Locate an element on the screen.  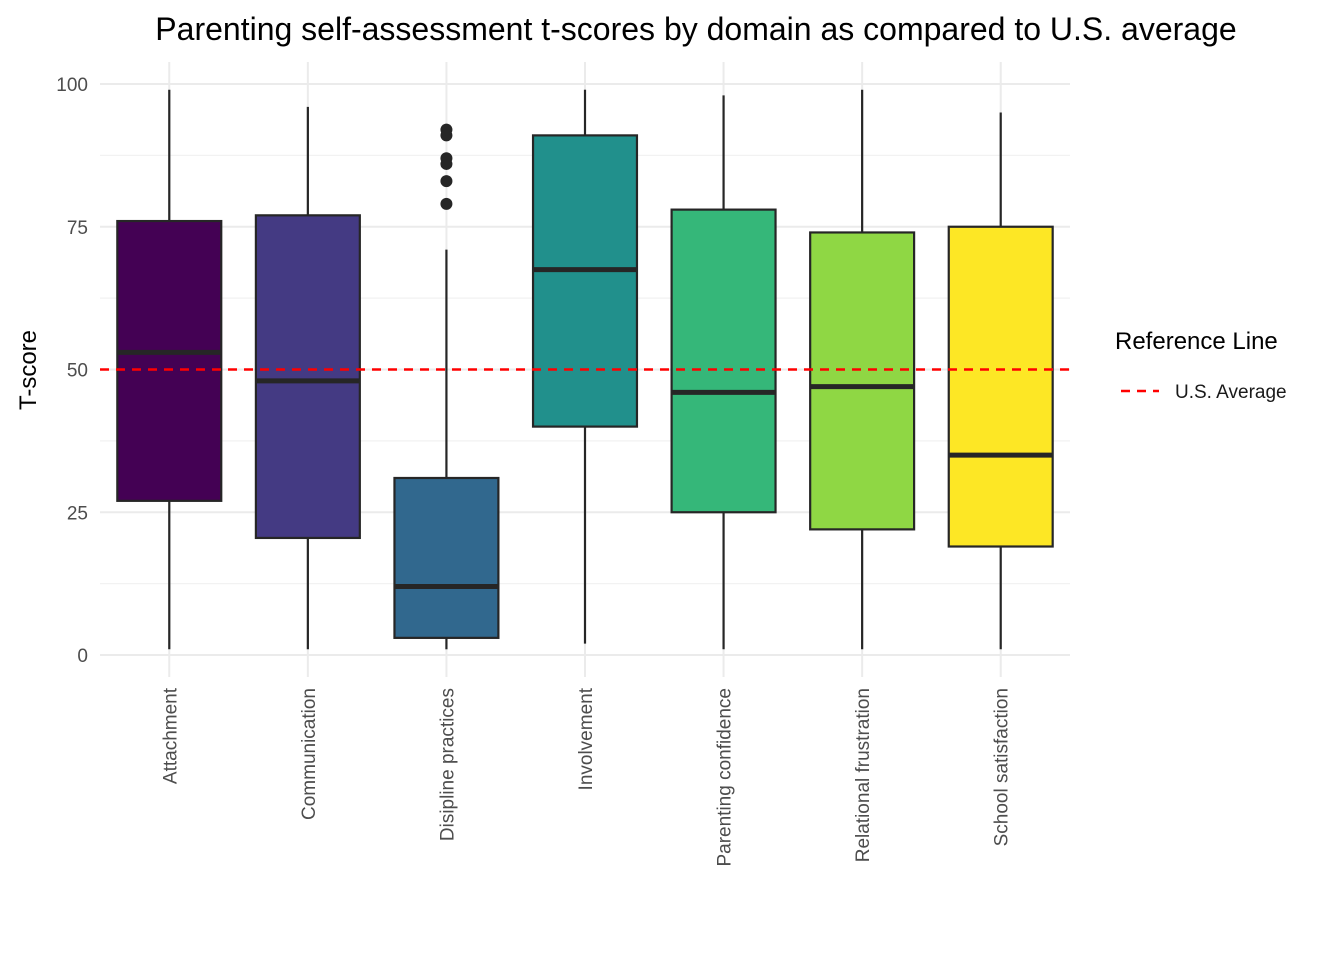
y-tick-label: 75 is located at coordinates (77, 228).